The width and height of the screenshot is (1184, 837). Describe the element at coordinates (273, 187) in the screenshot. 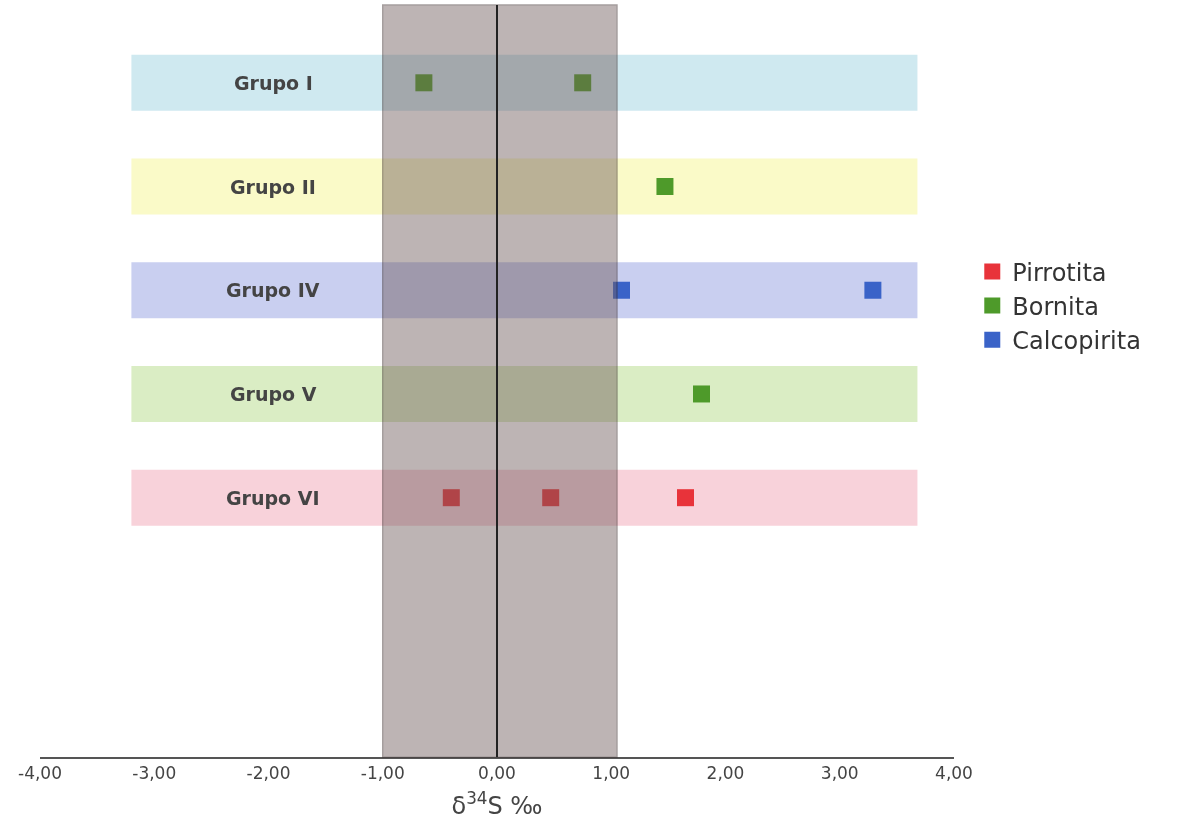

I see `y-tick-label: Grupo II` at that location.